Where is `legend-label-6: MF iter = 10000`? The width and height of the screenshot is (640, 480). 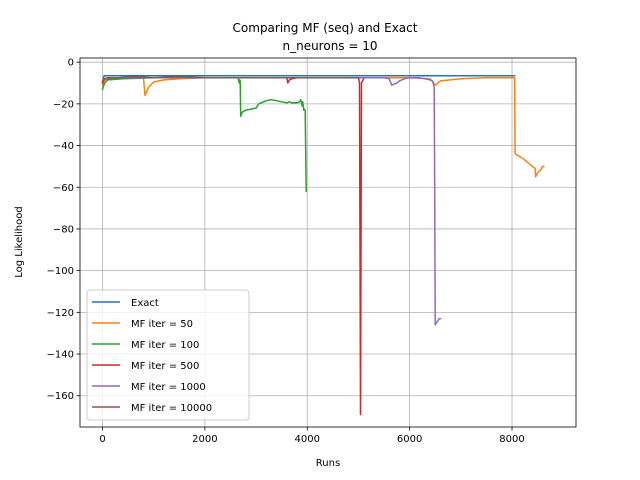 legend-label-6: MF iter = 10000 is located at coordinates (171, 408).